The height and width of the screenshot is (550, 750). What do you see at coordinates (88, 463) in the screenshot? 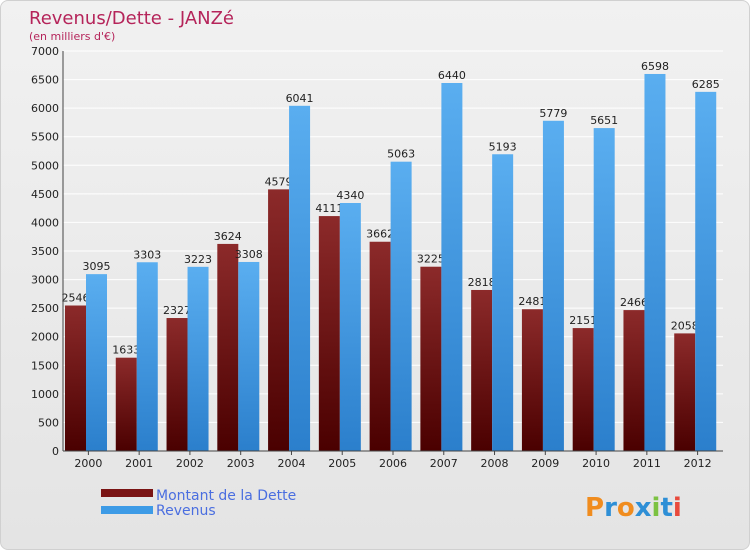
I see `x-tick-label: 2000` at bounding box center [88, 463].